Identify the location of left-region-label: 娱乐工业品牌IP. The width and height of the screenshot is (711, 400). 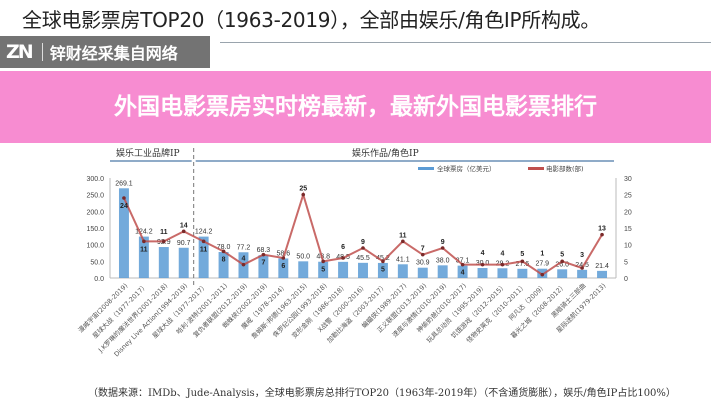
(148, 153).